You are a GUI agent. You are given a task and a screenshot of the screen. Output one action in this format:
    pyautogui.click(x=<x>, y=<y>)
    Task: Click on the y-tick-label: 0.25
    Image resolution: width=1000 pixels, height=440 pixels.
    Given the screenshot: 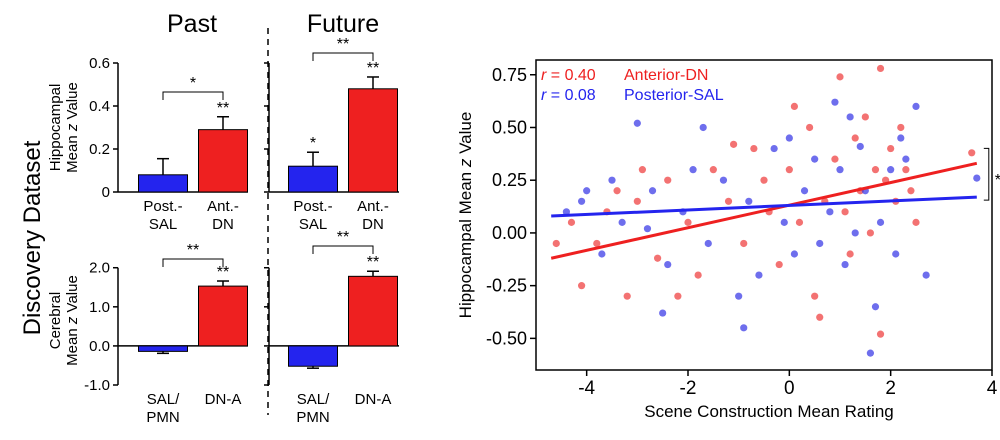 What is the action you would take?
    pyautogui.click(x=509, y=180)
    